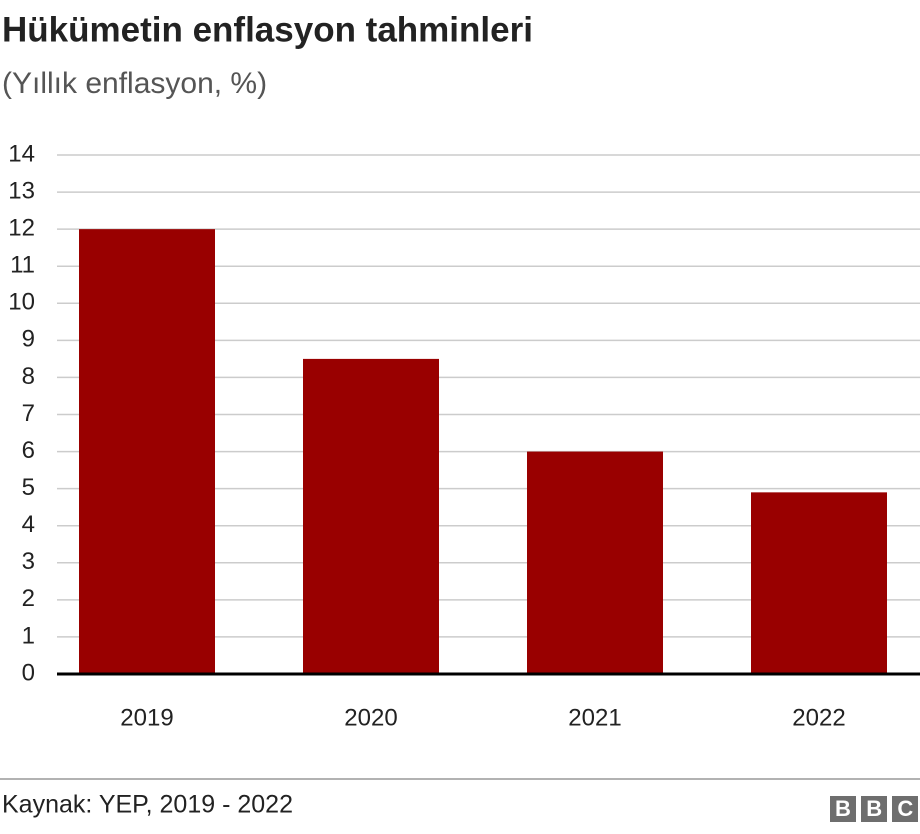  What do you see at coordinates (21, 153) in the screenshot?
I see `y-tick-label: 14` at bounding box center [21, 153].